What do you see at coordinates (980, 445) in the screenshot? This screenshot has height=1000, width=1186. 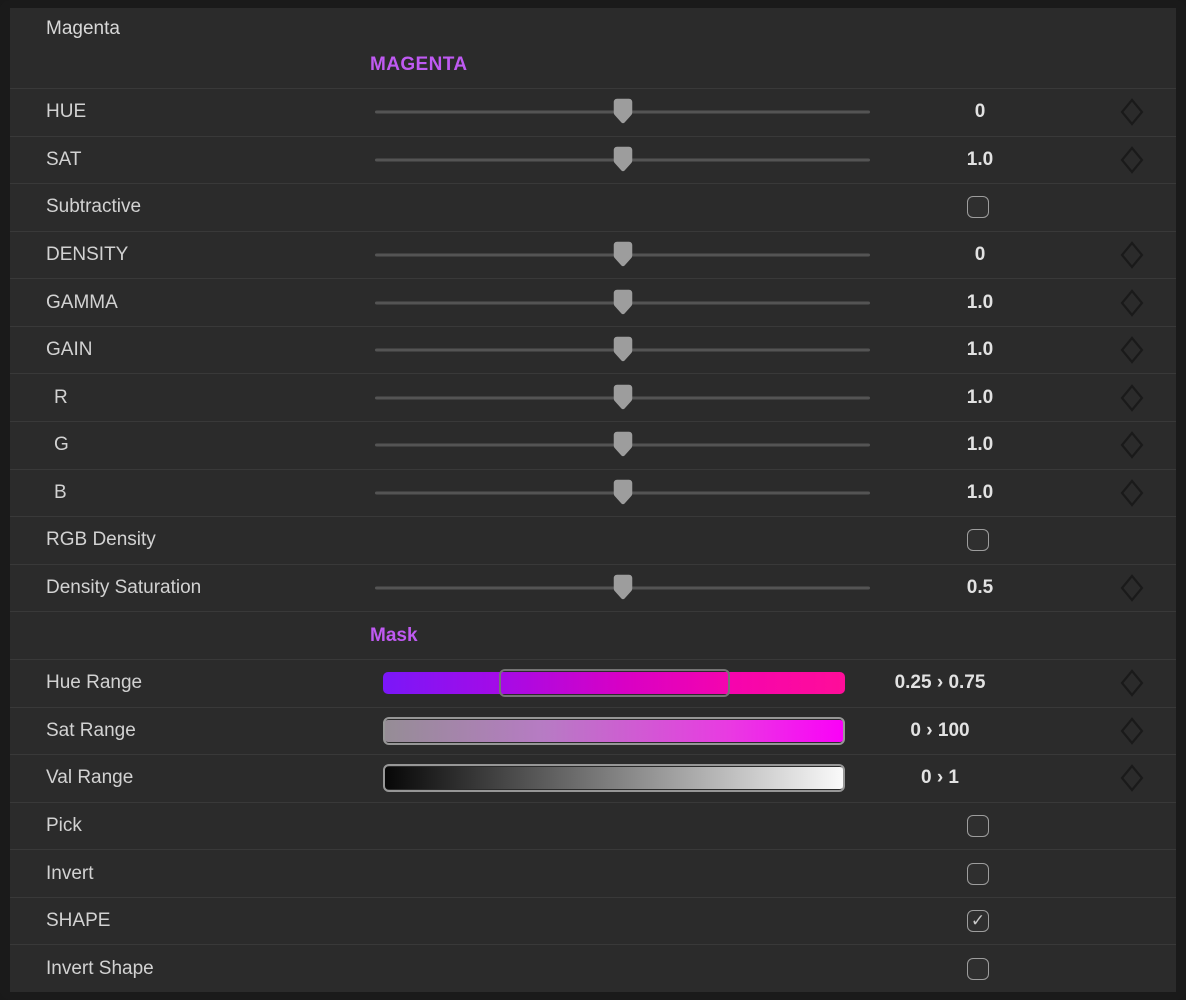 I see `g-value: 1.0` at bounding box center [980, 445].